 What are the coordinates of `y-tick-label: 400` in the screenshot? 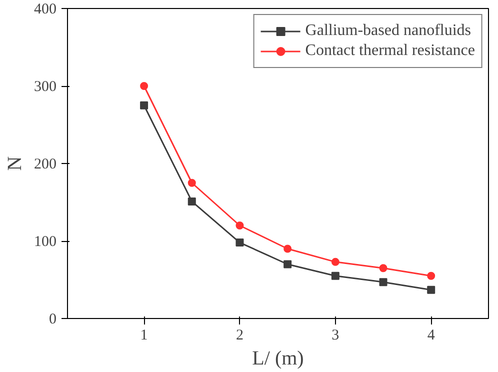 It's located at (45, 10).